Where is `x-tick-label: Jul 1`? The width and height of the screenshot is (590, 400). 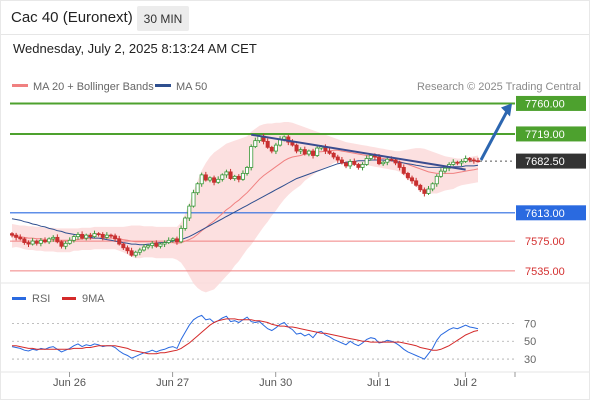 x-tick-label: Jul 1 is located at coordinates (378, 383).